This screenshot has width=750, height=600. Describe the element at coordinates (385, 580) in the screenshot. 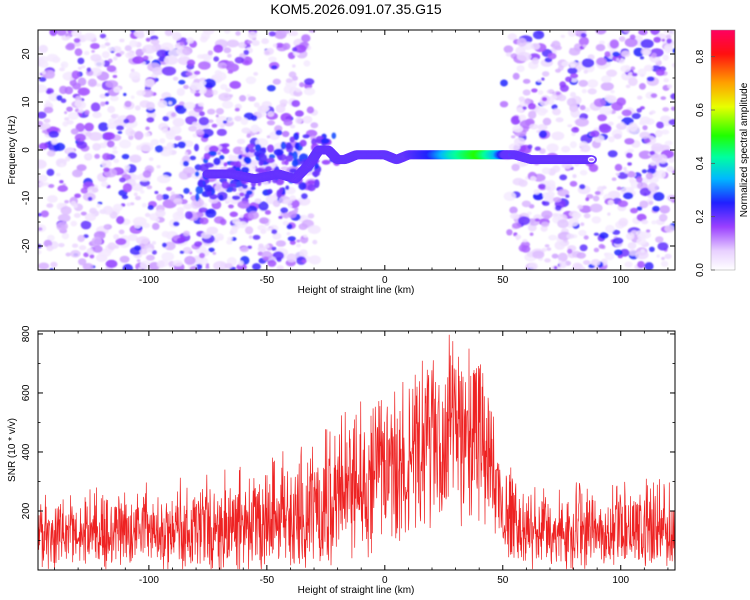

I see `x-tick-label: 0` at that location.